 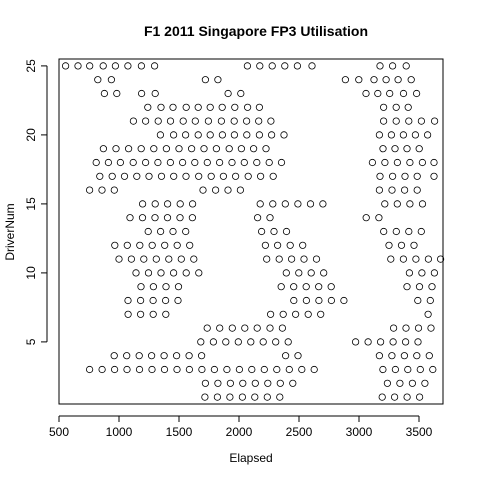 I want to click on x-tick-label: 1500, so click(x=179, y=432).